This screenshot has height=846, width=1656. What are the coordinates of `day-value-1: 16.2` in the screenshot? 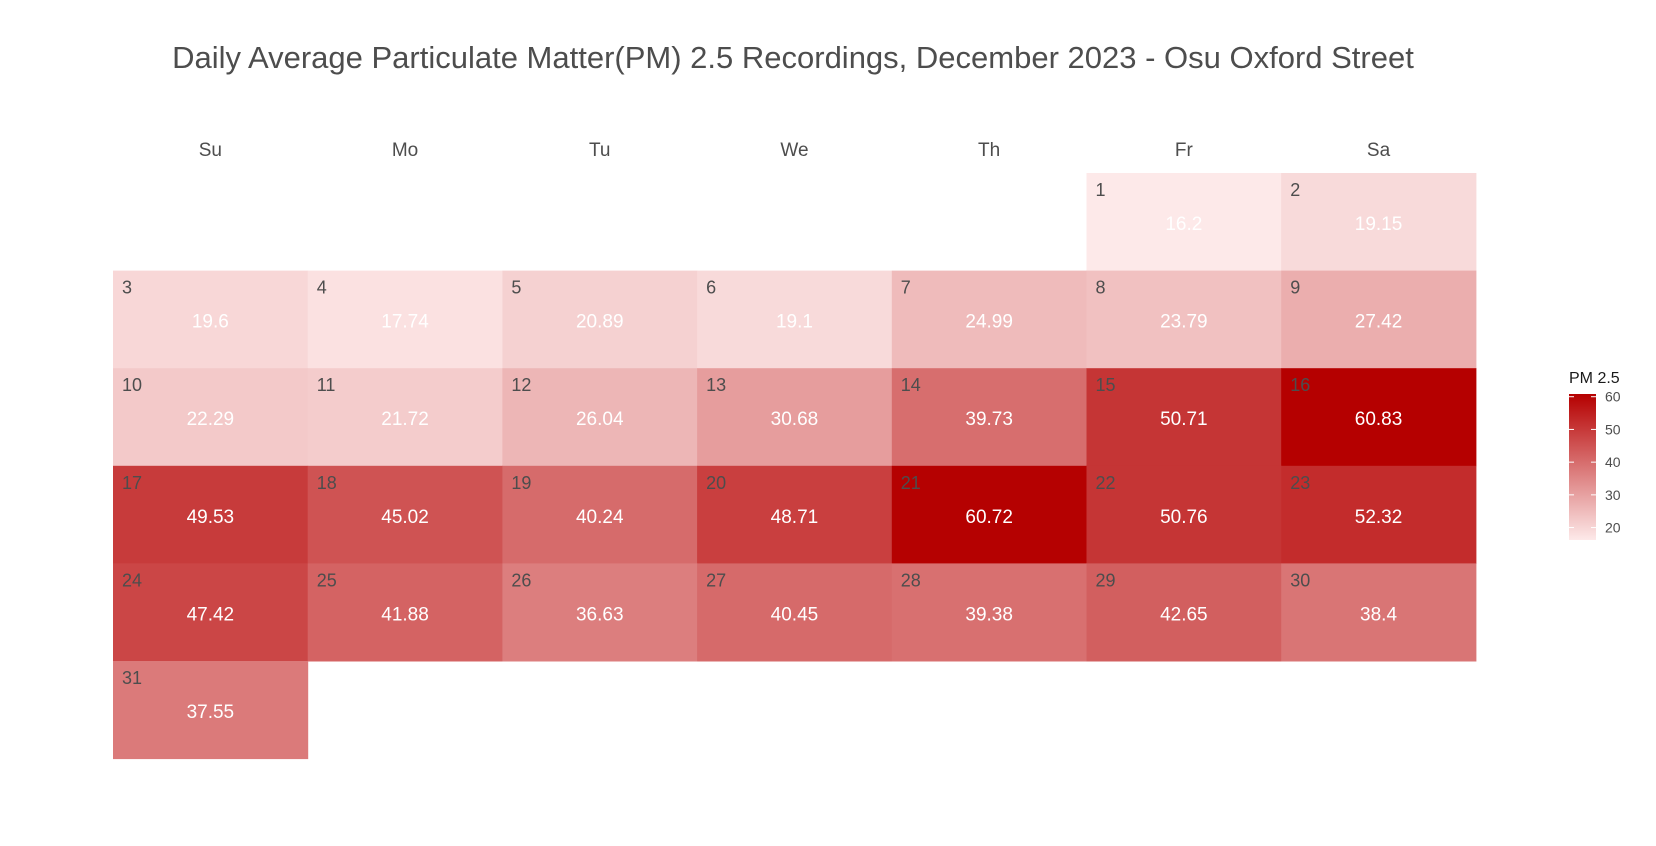 It's located at (1183, 224).